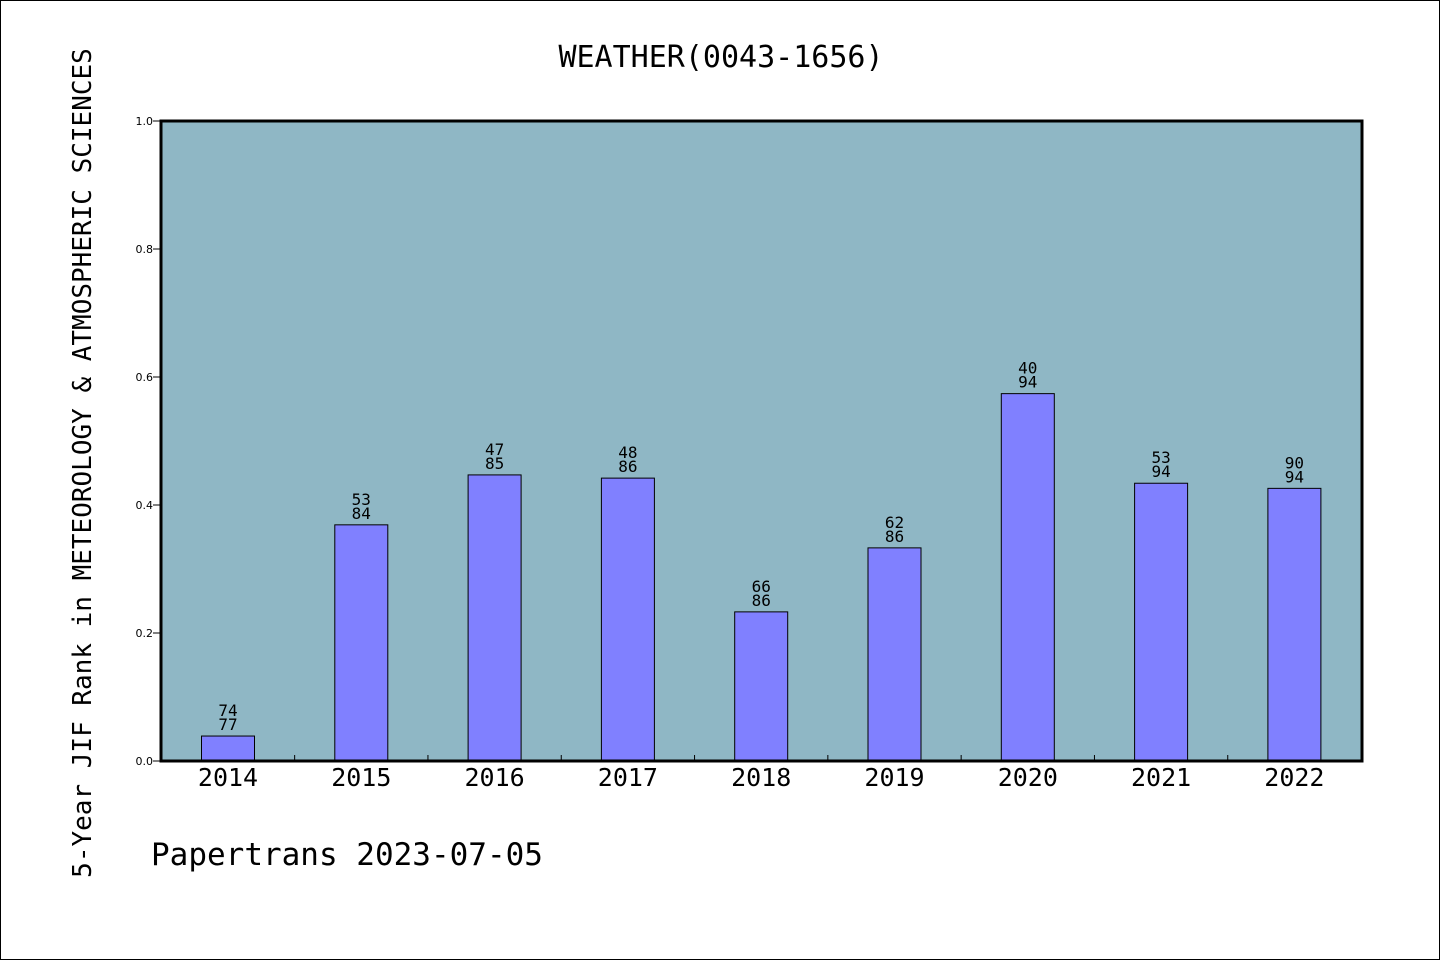 Image resolution: width=1440 pixels, height=961 pixels. What do you see at coordinates (145, 633) in the screenshot?
I see `y-tick-label: 0.2` at bounding box center [145, 633].